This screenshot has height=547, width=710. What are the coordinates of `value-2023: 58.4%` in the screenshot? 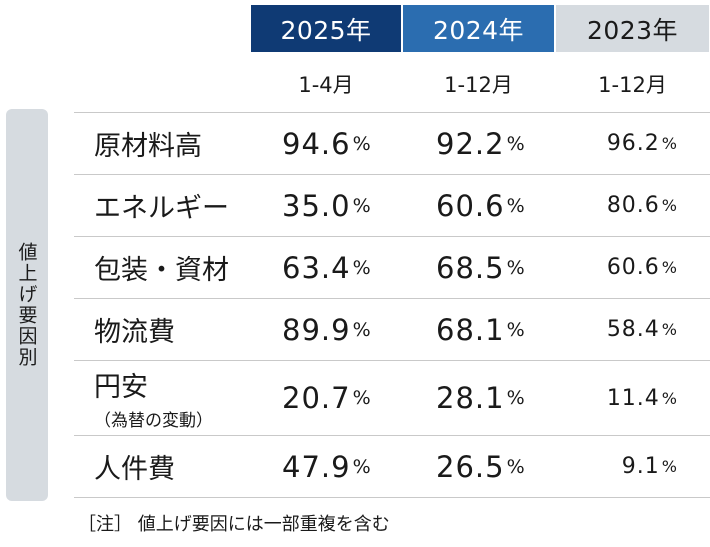 It's located at (642, 329).